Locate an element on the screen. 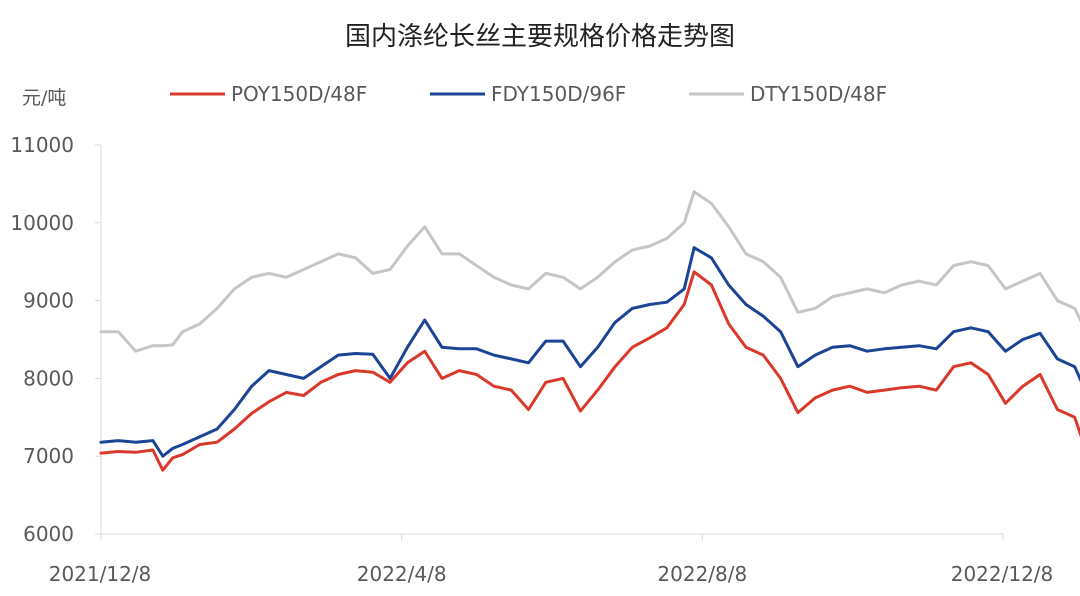 The image size is (1080, 596). legend-label: DTY150D/48F is located at coordinates (818, 94).